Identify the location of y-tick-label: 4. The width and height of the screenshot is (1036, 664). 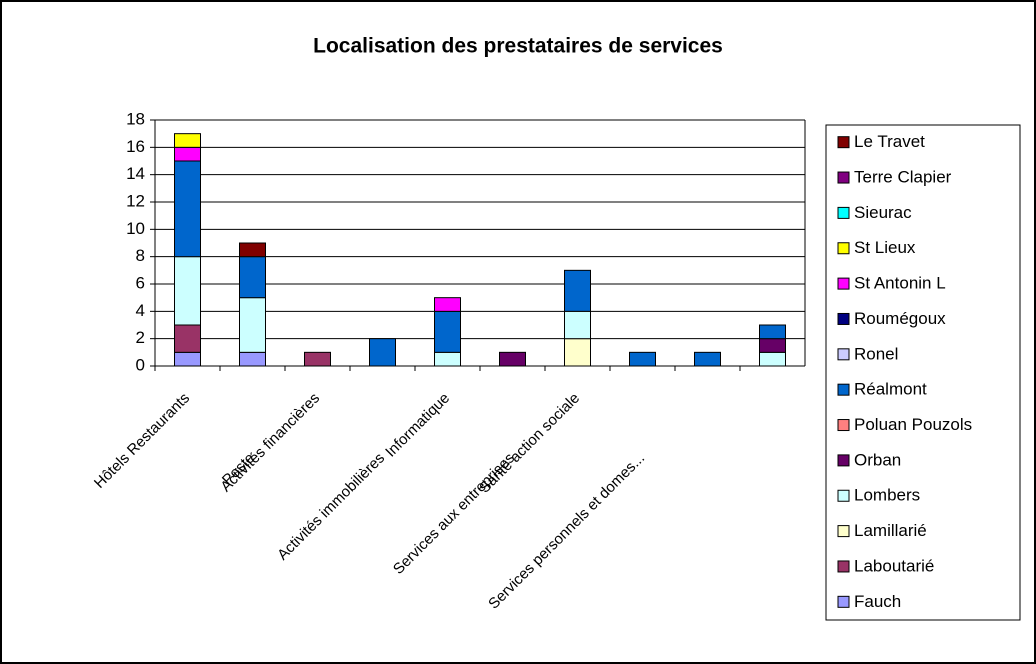
(140, 310).